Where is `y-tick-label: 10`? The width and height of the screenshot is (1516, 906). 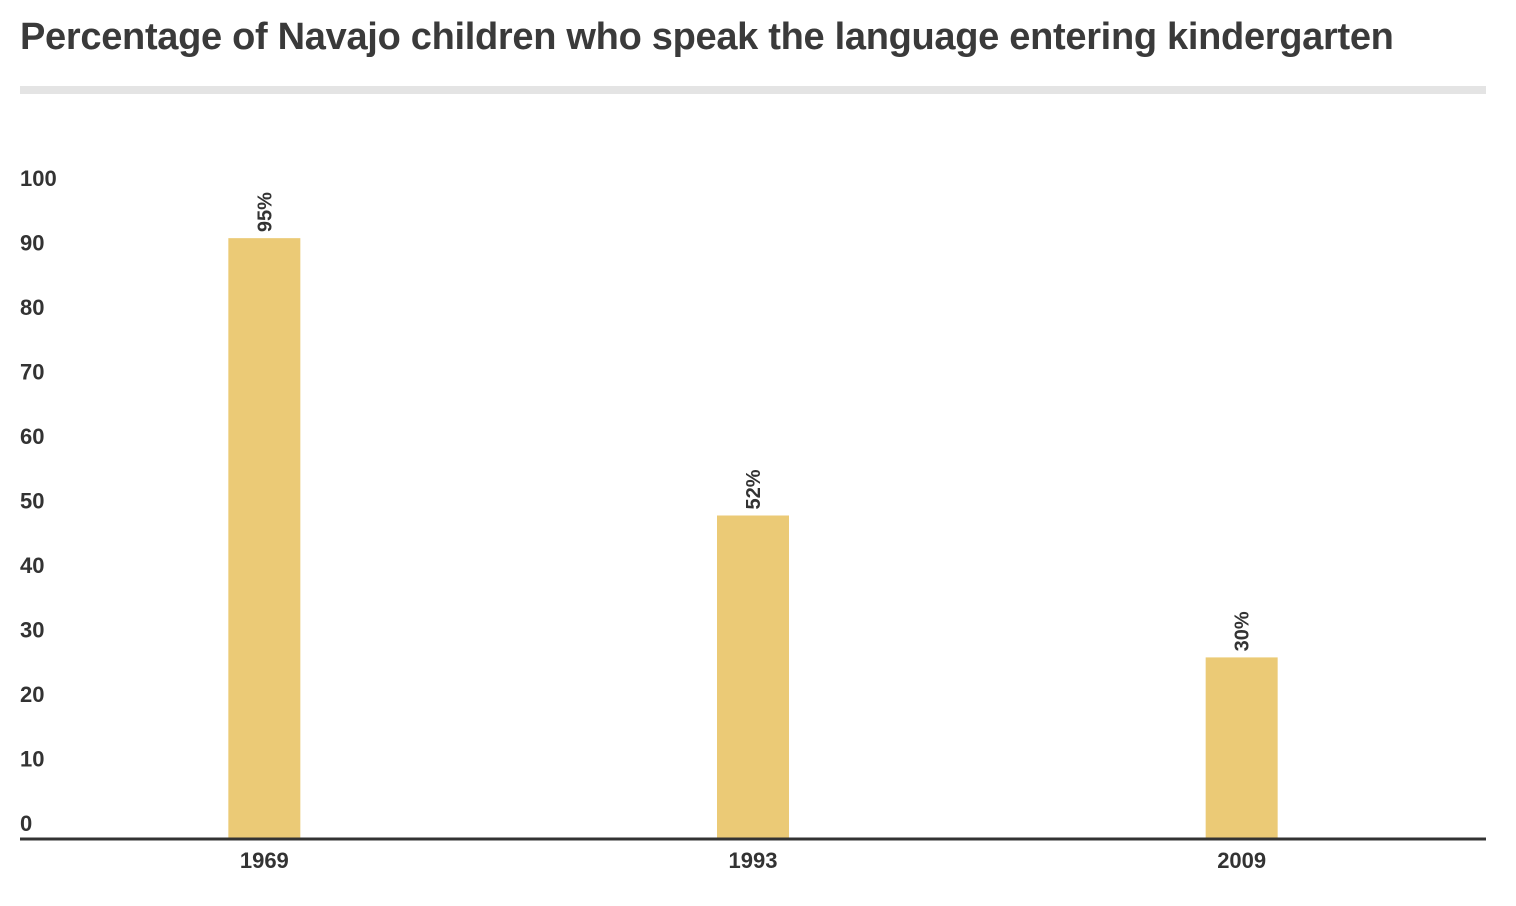 y-tick-label: 10 is located at coordinates (32, 759).